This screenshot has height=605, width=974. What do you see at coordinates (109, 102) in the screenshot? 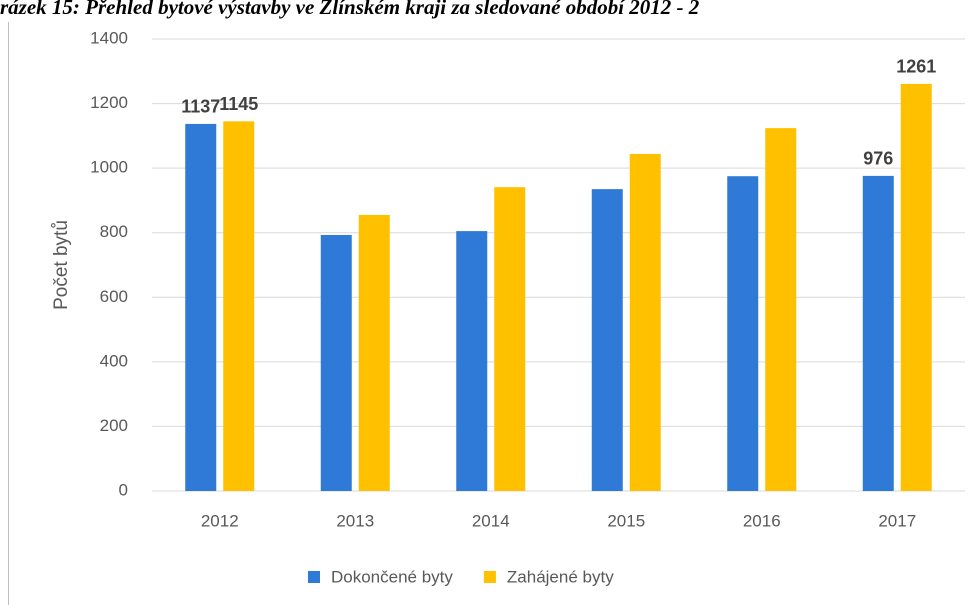
I see `y-tick-label: 1200` at bounding box center [109, 102].